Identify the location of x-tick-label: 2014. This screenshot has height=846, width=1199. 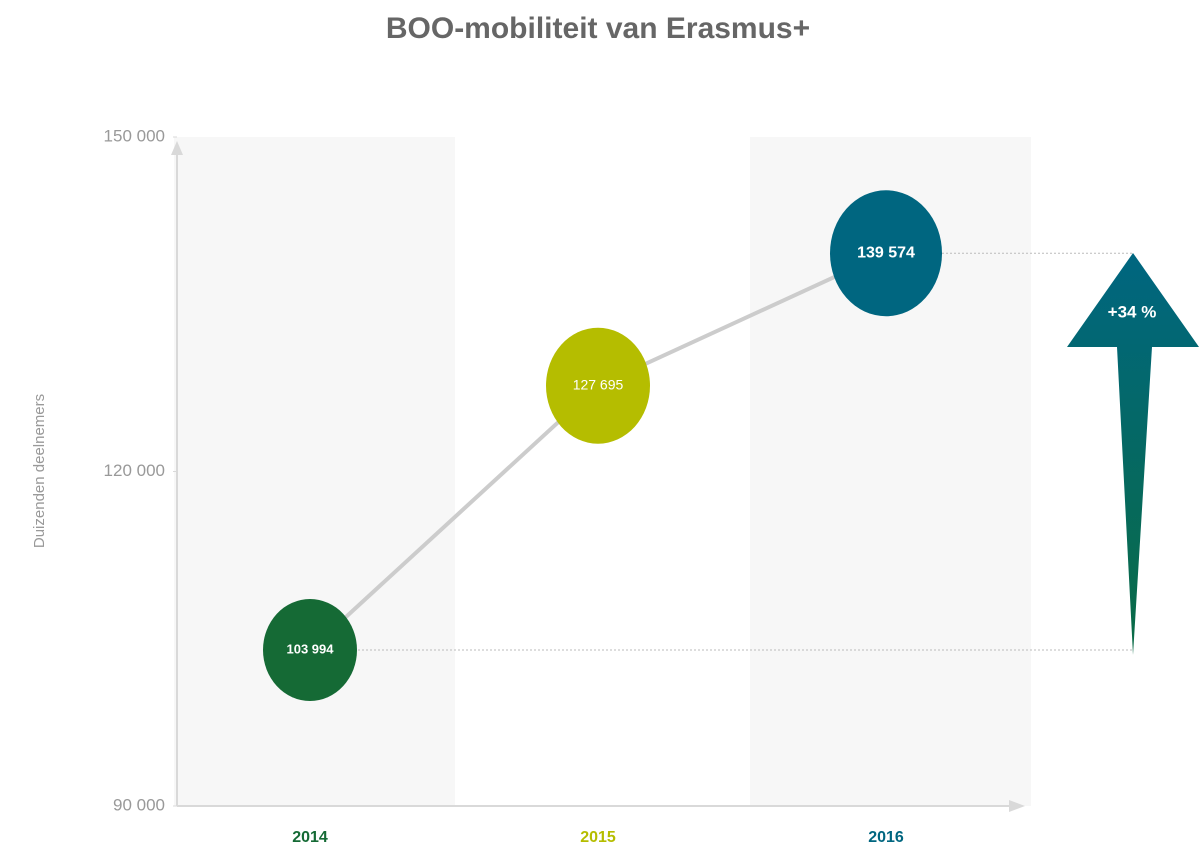
(310, 837).